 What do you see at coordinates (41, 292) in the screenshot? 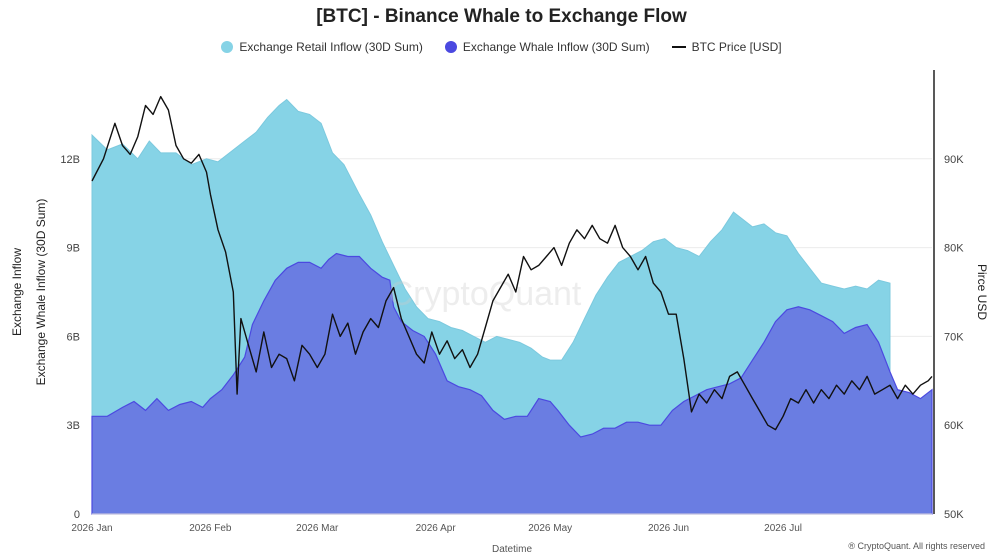
I see `y-left-axis-title-2: Exchange Whale Inflow (30D Sum)` at bounding box center [41, 292].